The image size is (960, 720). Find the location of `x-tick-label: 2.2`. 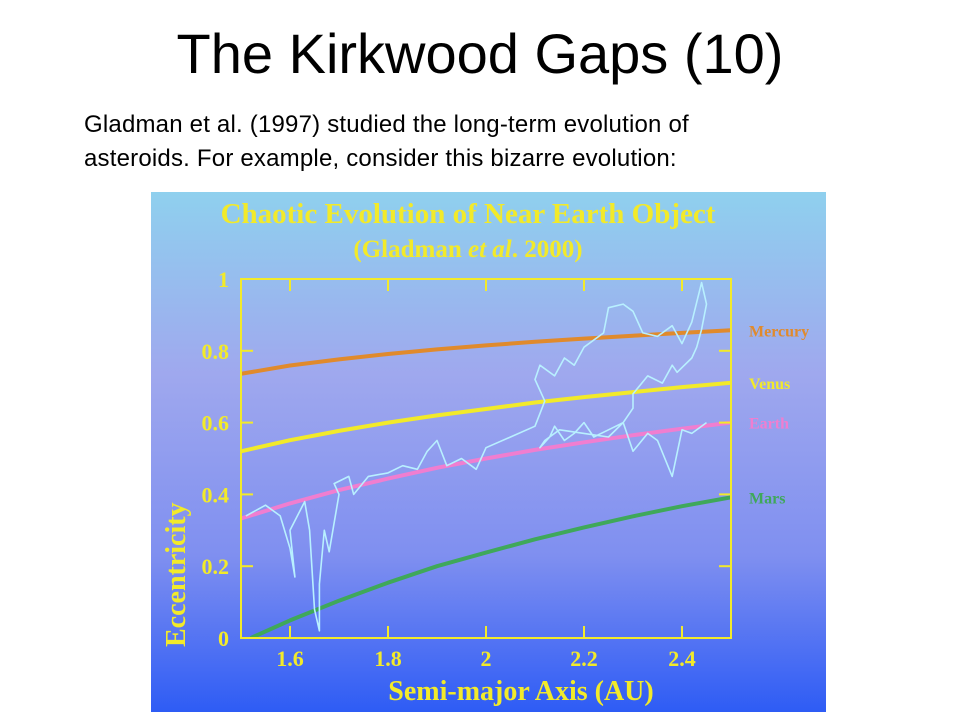

x-tick-label: 2.2 is located at coordinates (584, 658).